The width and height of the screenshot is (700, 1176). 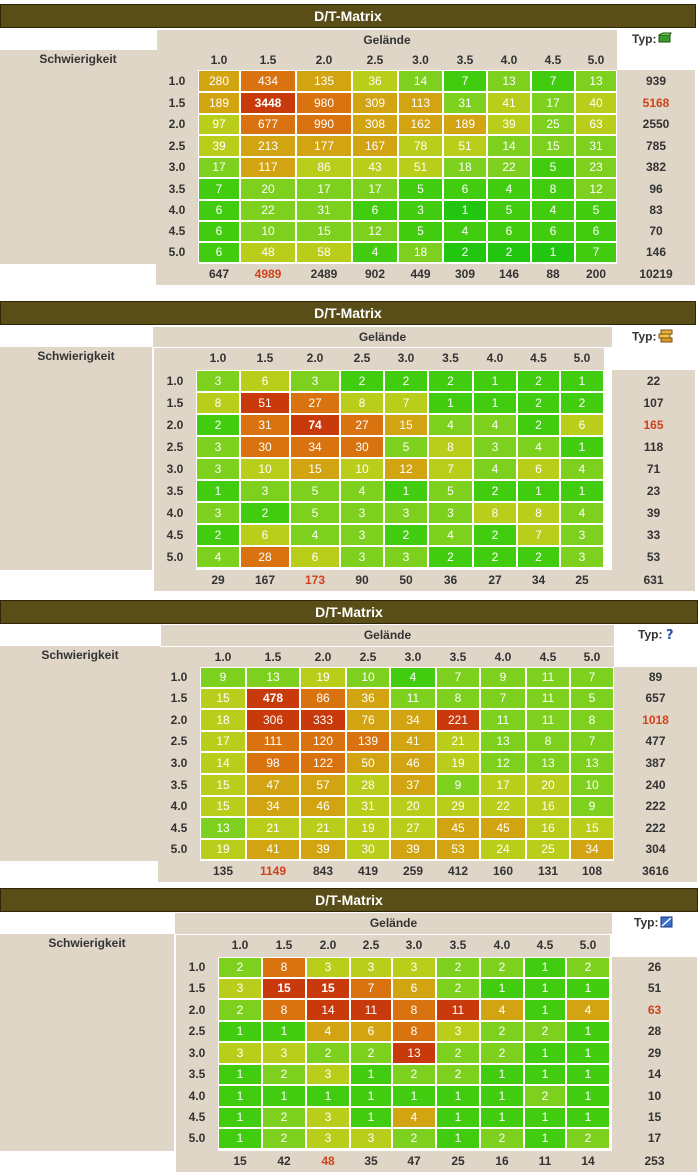 What do you see at coordinates (375, 146) in the screenshot?
I see `matrix-cell: 167` at bounding box center [375, 146].